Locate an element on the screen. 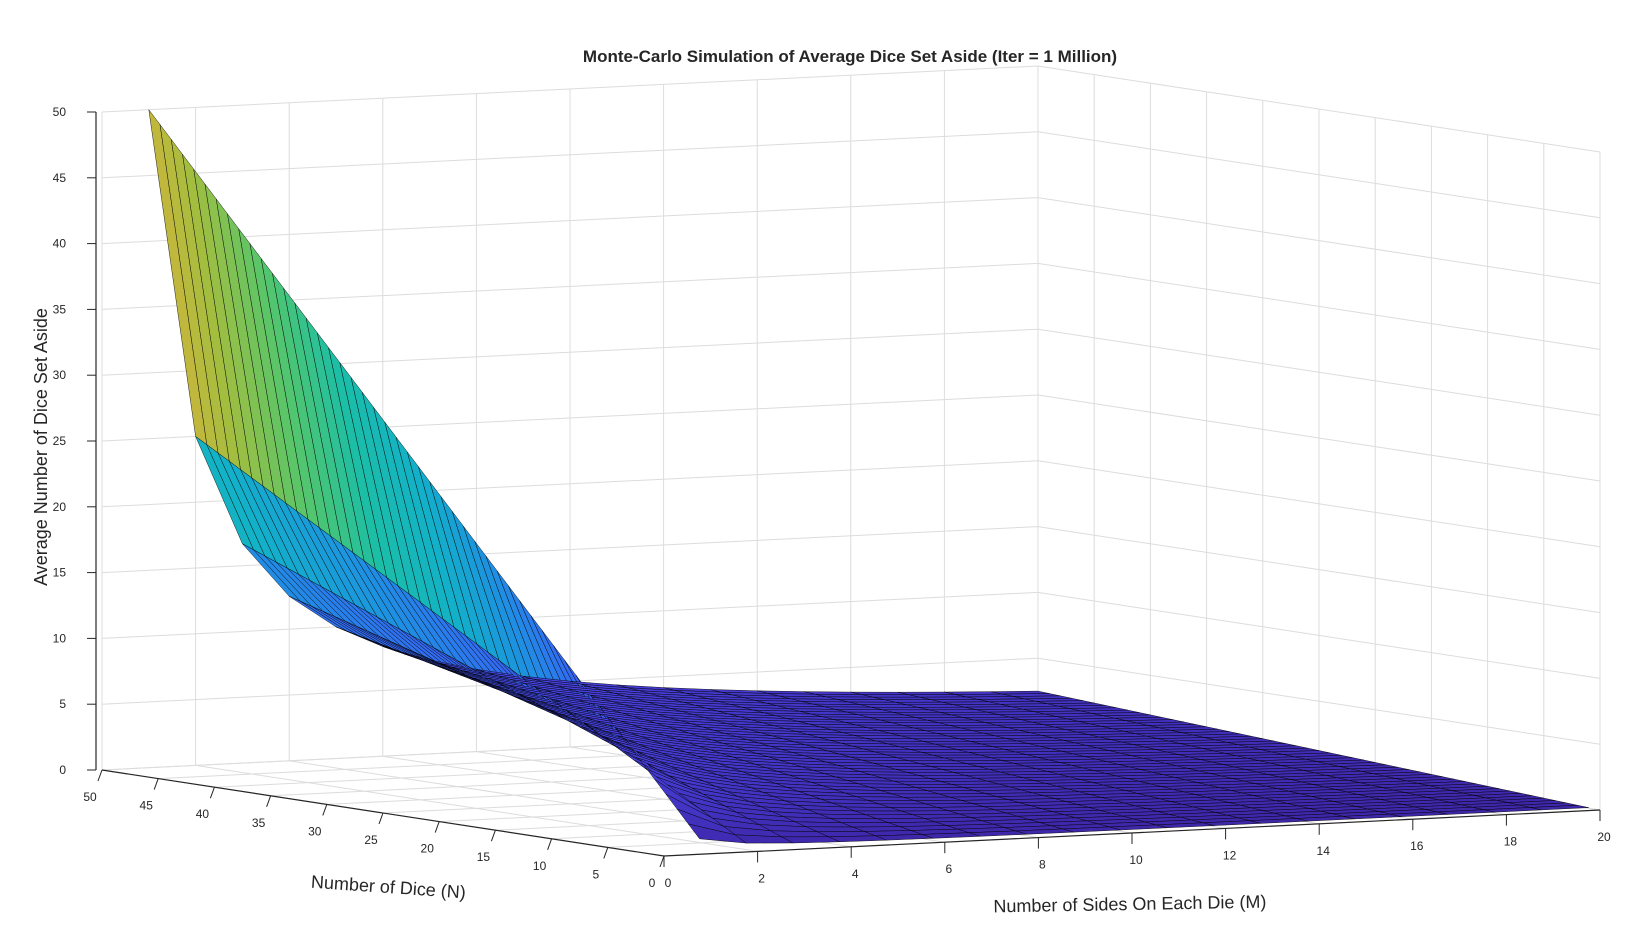 This screenshot has width=1635, height=945. x-tick-label: 12 is located at coordinates (1230, 855).